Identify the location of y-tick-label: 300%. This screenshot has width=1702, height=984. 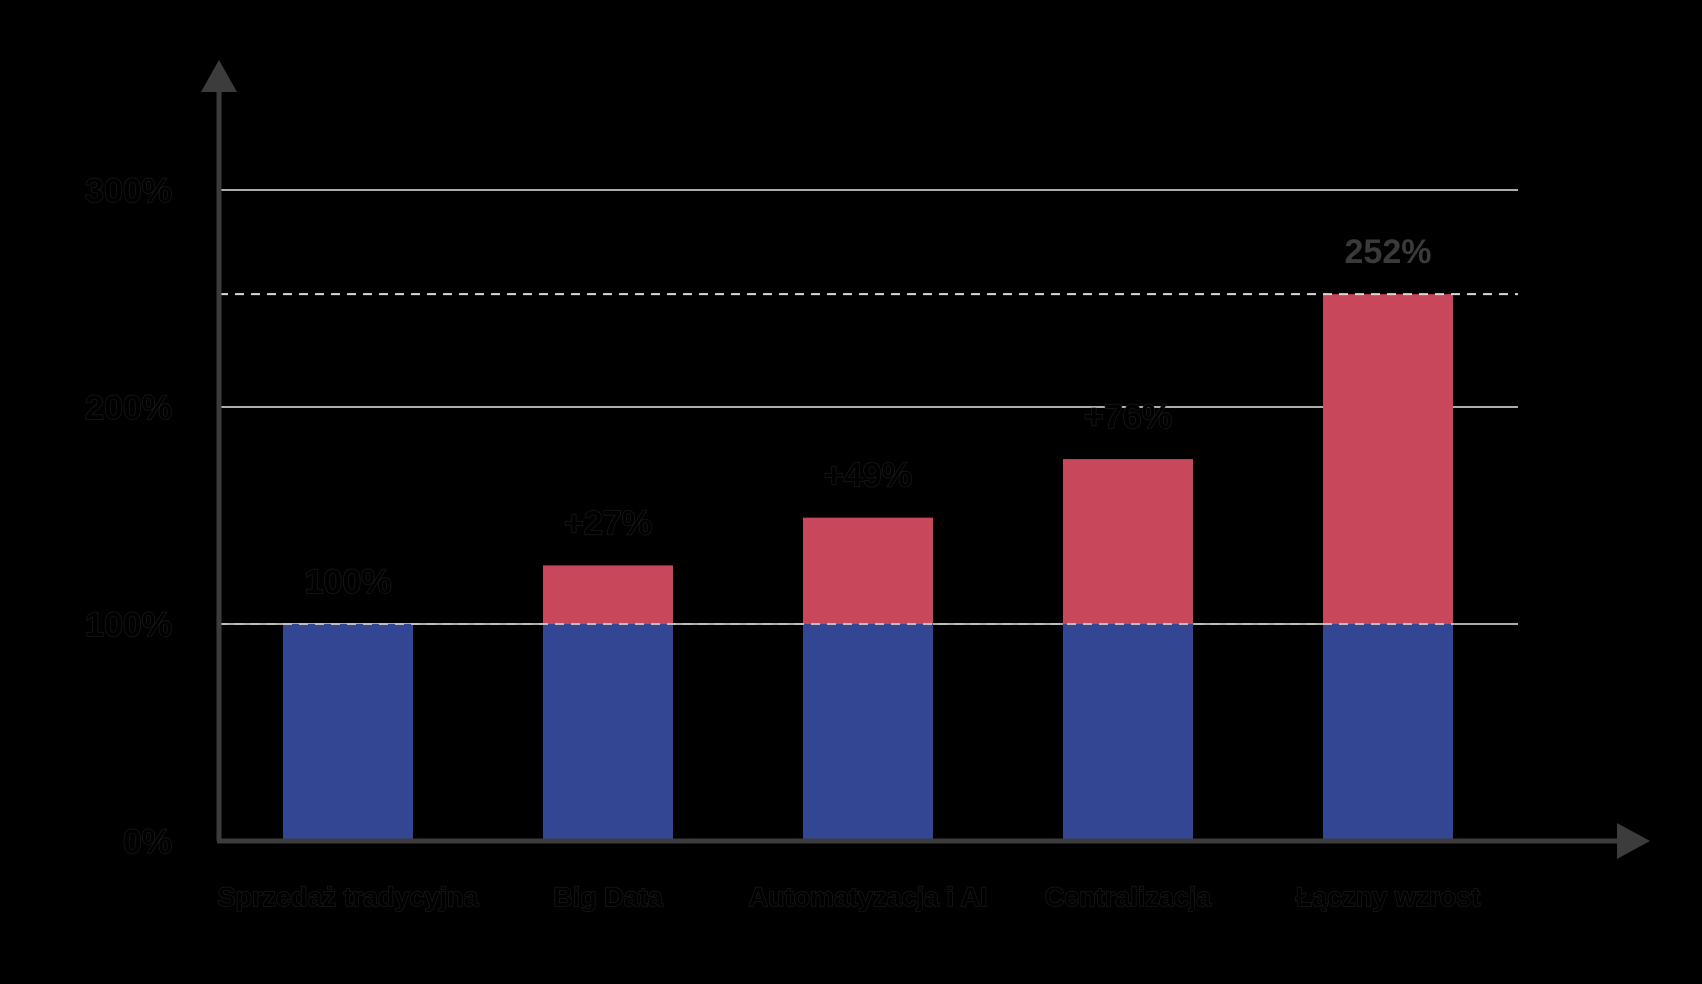
(128, 191).